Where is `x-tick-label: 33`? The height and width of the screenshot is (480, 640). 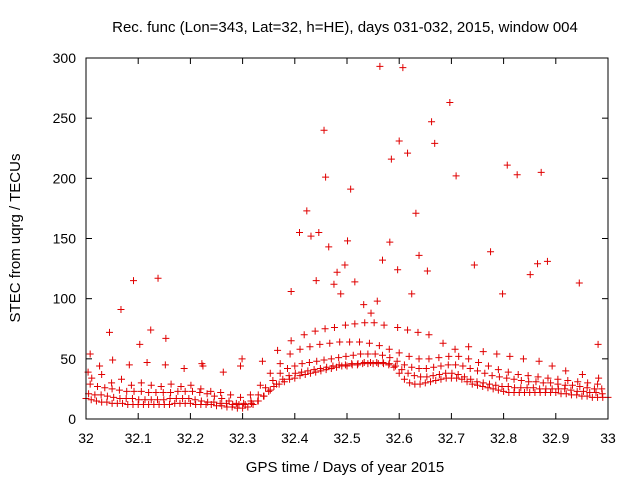
x-tick-label: 33 is located at coordinates (608, 438).